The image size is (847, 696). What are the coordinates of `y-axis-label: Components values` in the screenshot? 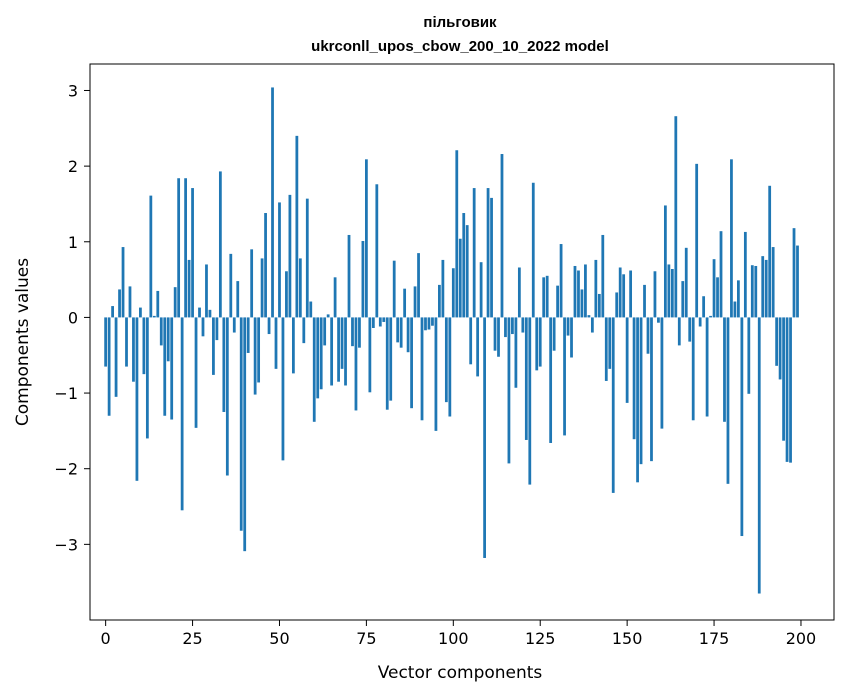 It's located at (23, 342).